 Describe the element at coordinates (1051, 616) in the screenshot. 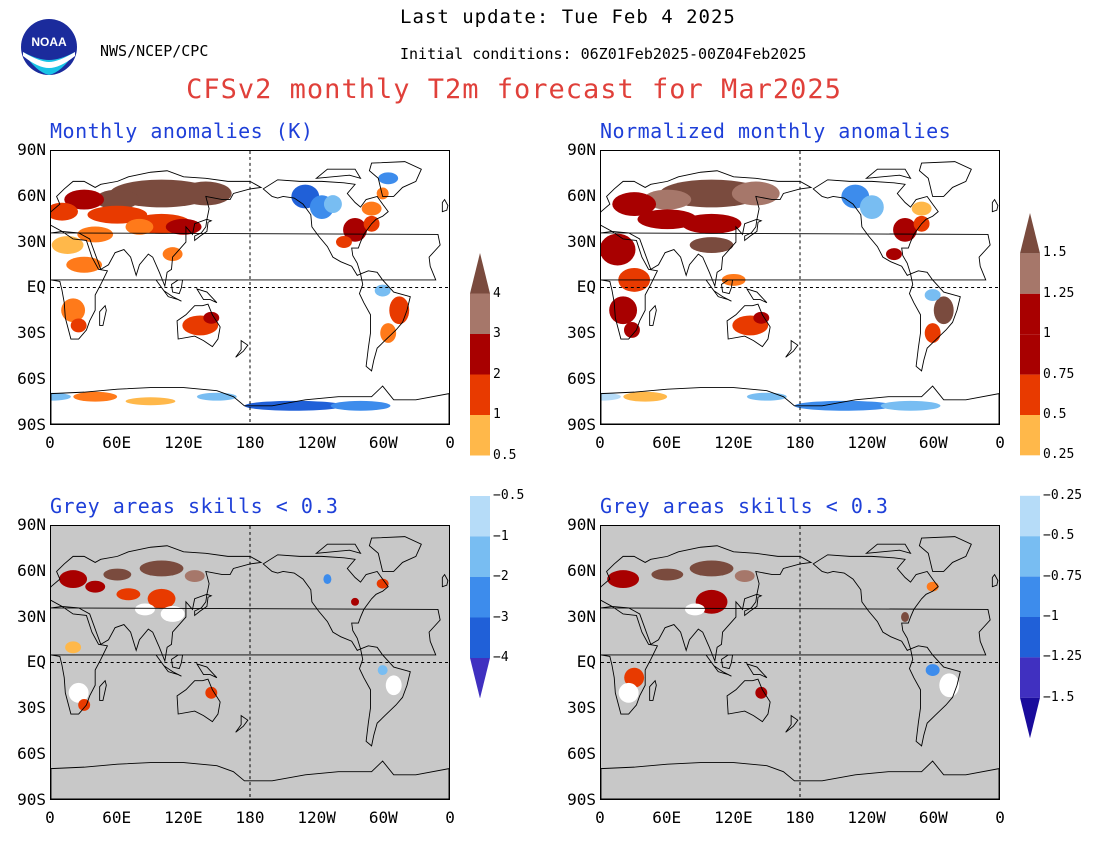

I see `colorbar-label: −1` at that location.